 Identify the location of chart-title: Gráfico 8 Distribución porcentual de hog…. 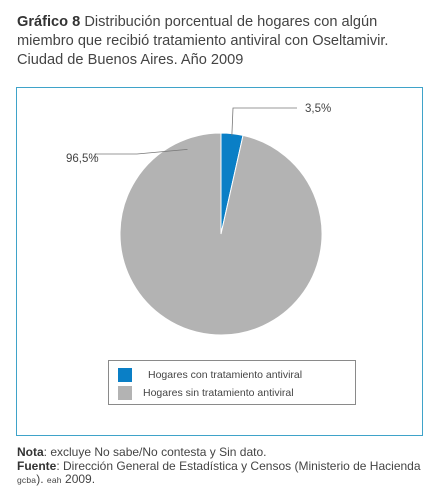
(224, 41).